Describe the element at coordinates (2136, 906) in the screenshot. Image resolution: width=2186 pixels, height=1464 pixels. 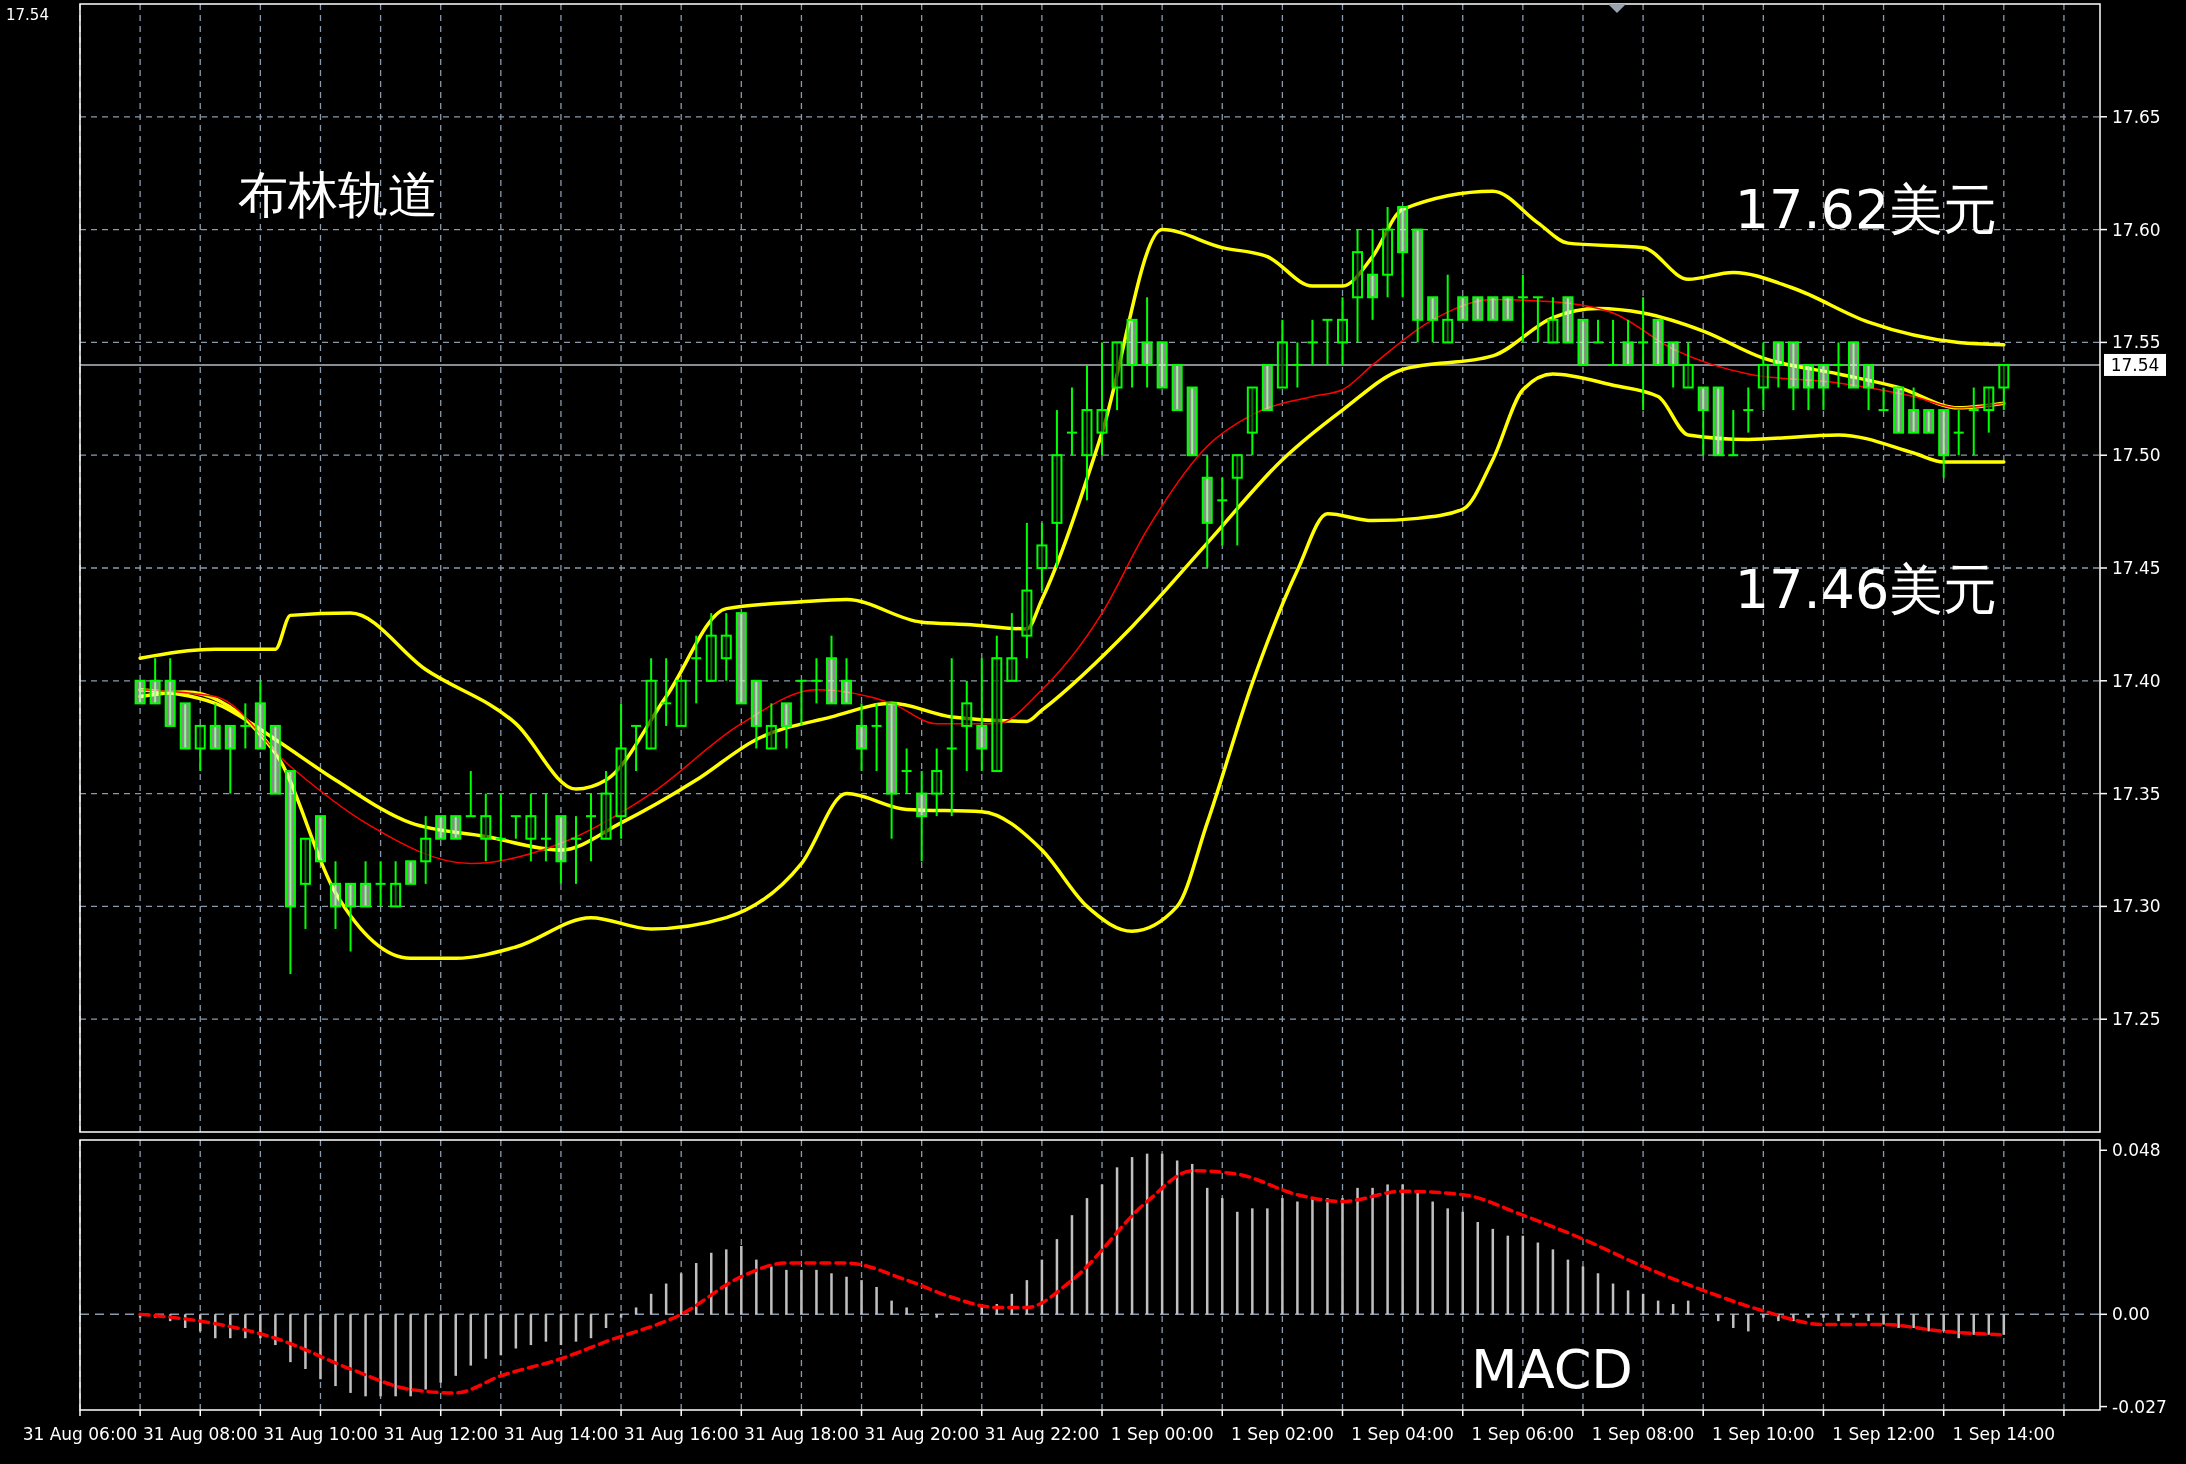
I see `y-tick-label: 17.30` at that location.